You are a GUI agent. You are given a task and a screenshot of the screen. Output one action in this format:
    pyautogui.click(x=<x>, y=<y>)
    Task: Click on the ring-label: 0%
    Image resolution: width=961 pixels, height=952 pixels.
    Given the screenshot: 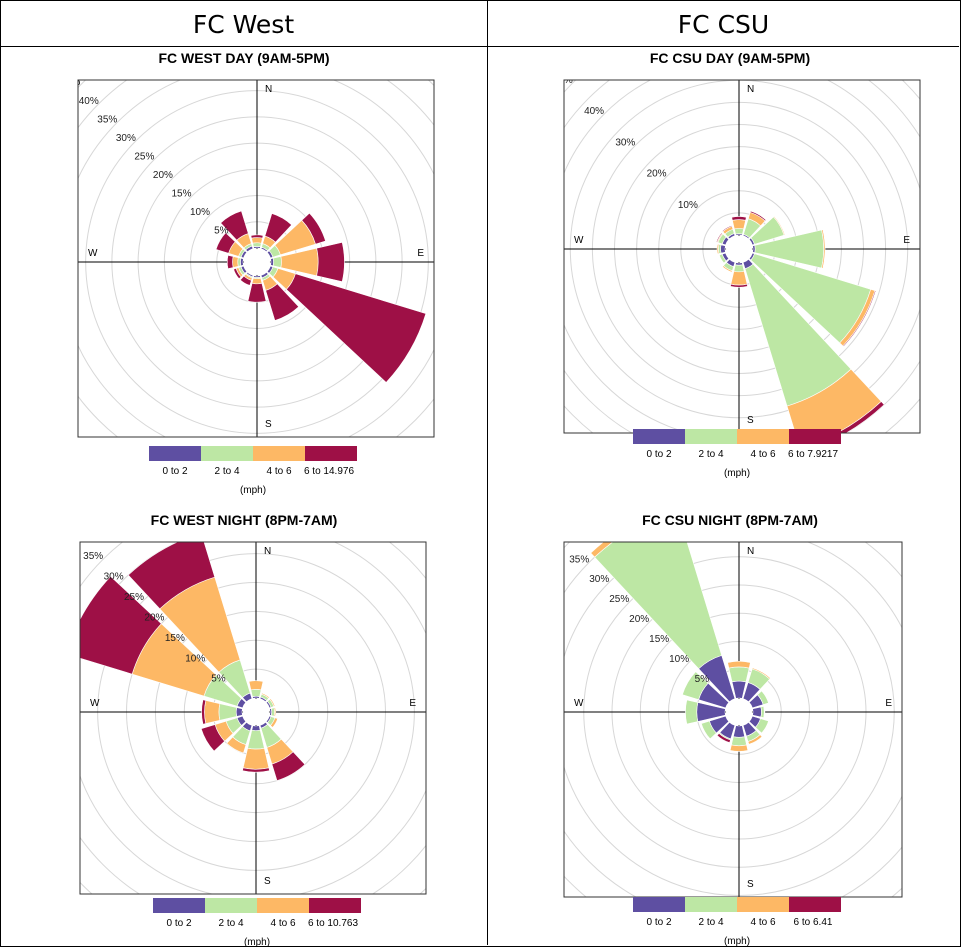 What is the action you would take?
    pyautogui.click(x=75, y=536)
    